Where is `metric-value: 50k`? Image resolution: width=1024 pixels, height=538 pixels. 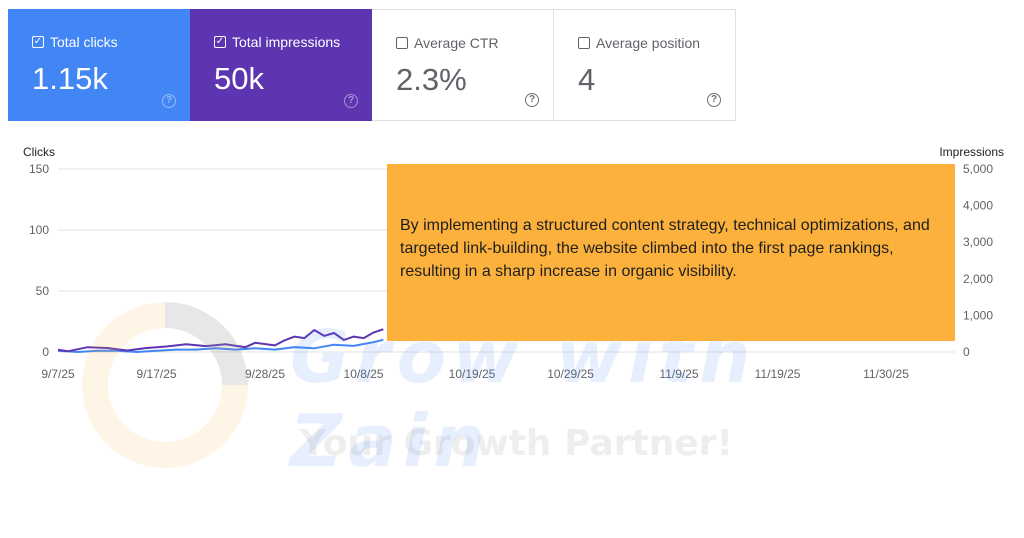 metric-value: 50k is located at coordinates (239, 78).